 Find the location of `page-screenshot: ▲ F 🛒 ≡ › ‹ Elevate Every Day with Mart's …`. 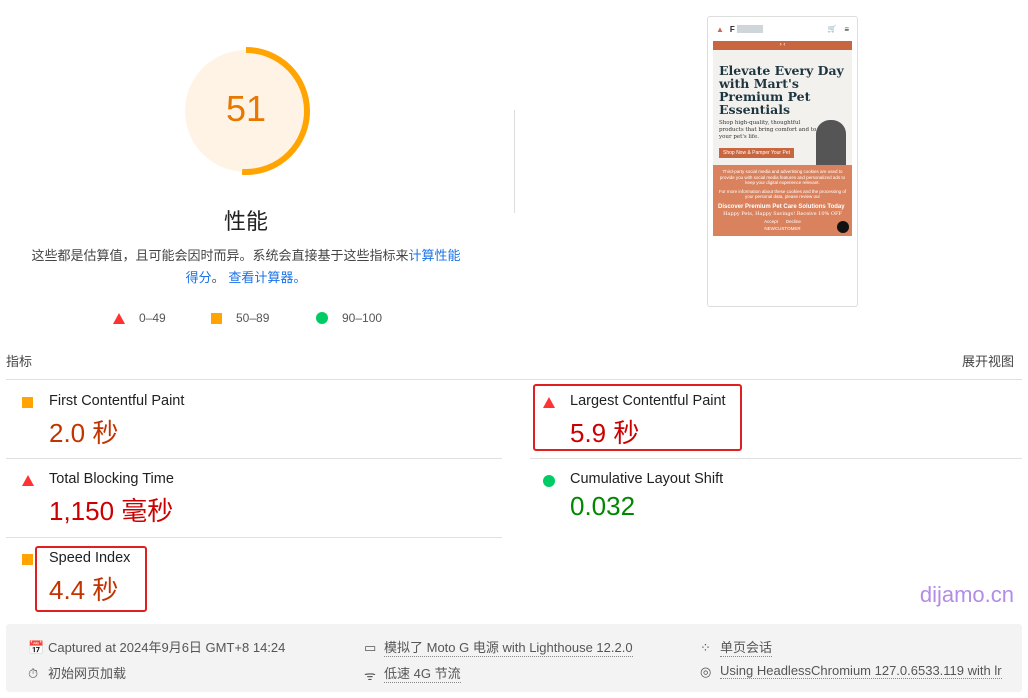

page-screenshot: ▲ F 🛒 ≡ › ‹ Elevate Every Day with Mart's … is located at coordinates (782, 161).